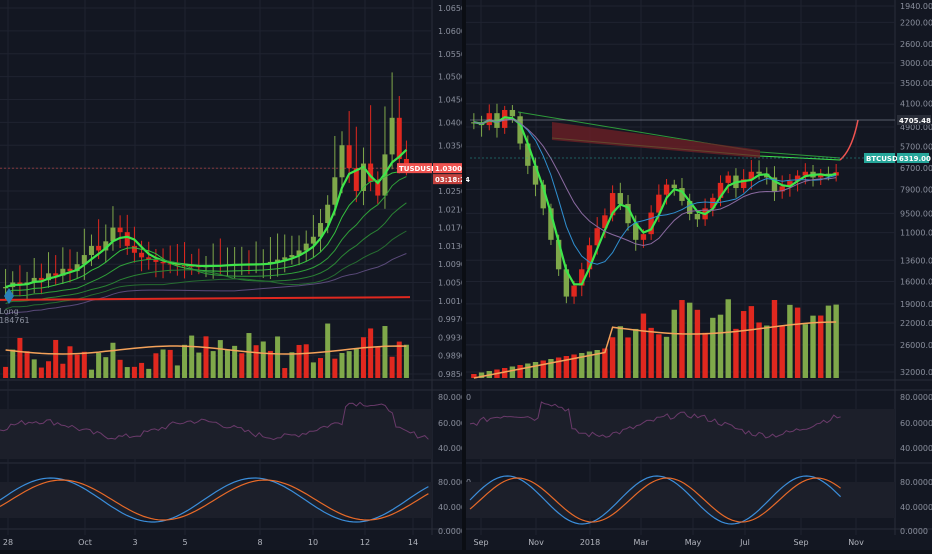 This screenshot has width=932, height=554. I want to click on rsi-tick-label: 60.0000, so click(916, 423).